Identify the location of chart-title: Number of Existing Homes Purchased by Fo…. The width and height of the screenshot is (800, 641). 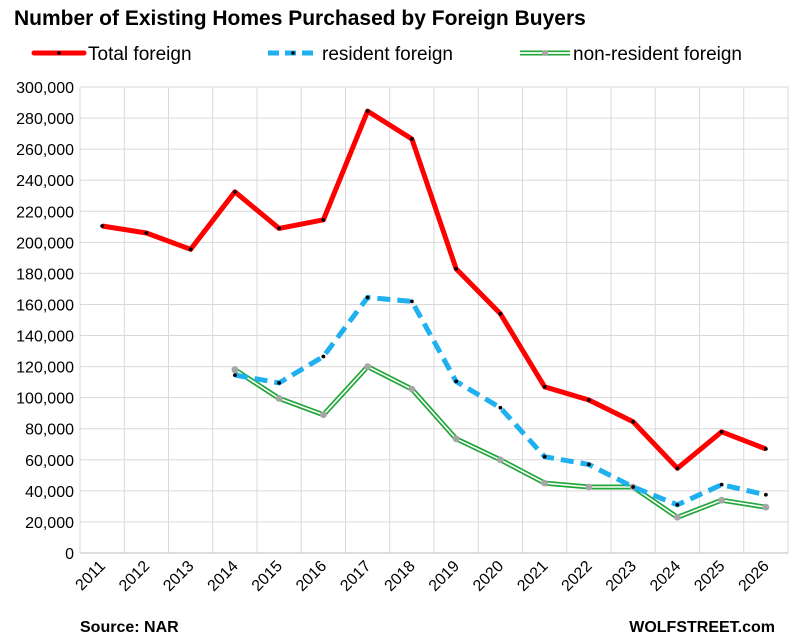
(300, 18).